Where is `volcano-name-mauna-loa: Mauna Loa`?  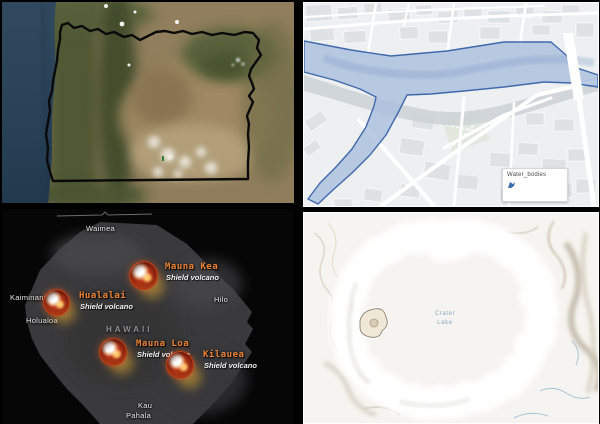 volcano-name-mauna-loa: Mauna Loa is located at coordinates (163, 344).